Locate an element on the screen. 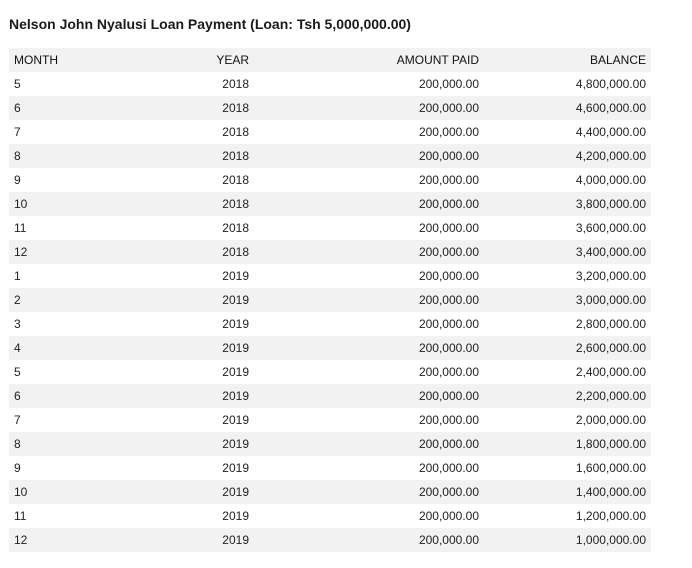  table-row: 4 2019 200,000.00 2,600,000.00 is located at coordinates (330, 348).